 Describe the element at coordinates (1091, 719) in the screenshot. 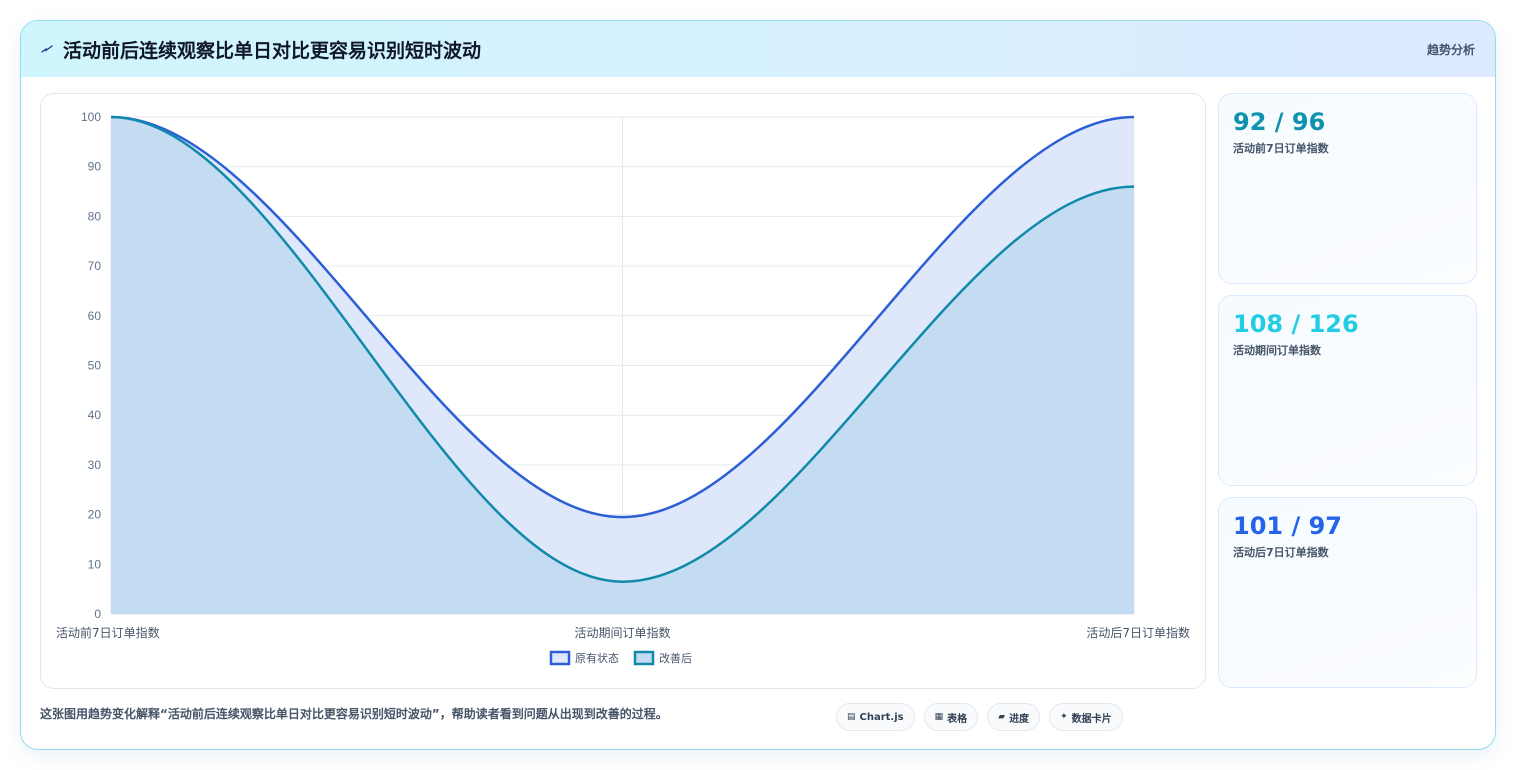

I see `chip-label: 数据卡片` at that location.